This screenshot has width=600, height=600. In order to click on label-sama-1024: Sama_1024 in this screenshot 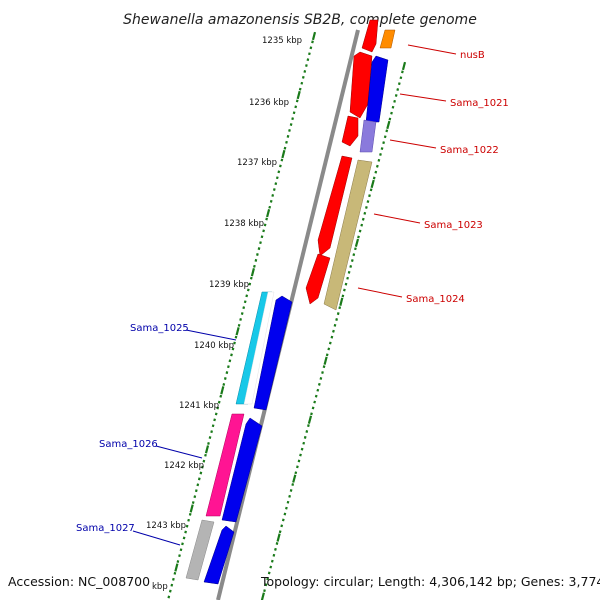, I will do `click(435, 299)`.